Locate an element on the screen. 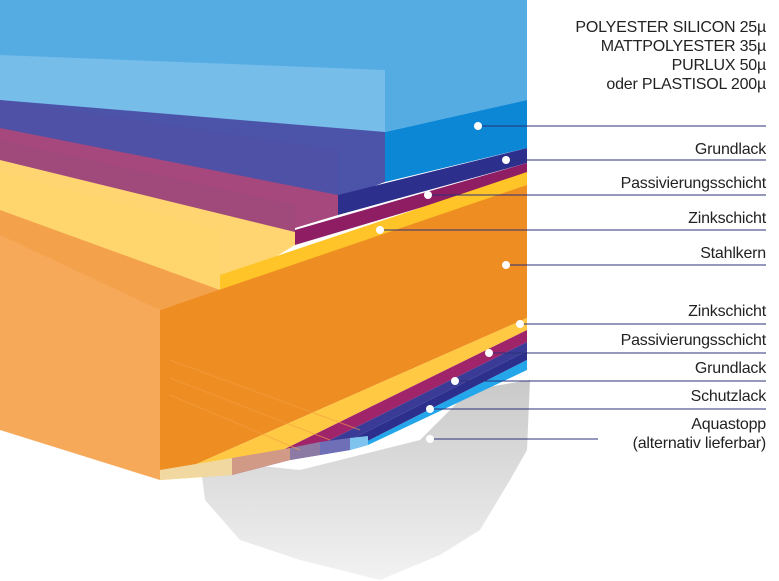 The width and height of the screenshot is (779, 581). dot-aquastopp is located at coordinates (430, 439).